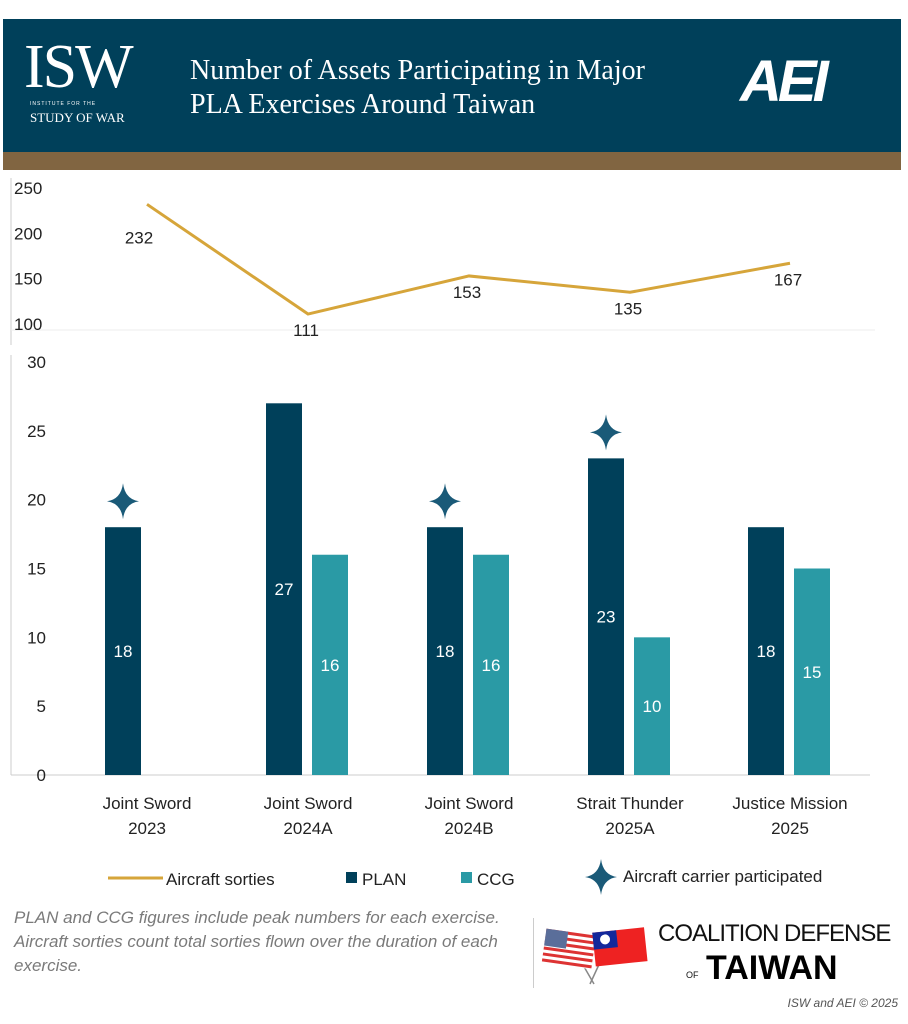  I want to click on bar-y-tick: 10, so click(36, 637).